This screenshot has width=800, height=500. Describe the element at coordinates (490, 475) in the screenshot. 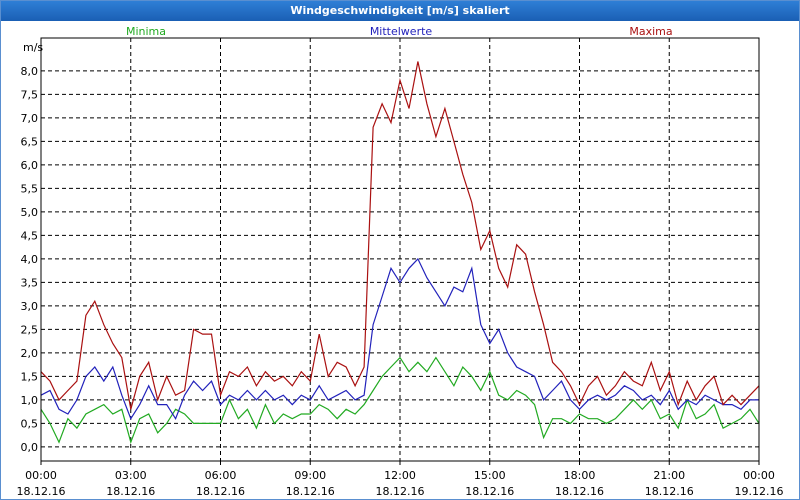

I see `x-tick-time: 15:00` at that location.